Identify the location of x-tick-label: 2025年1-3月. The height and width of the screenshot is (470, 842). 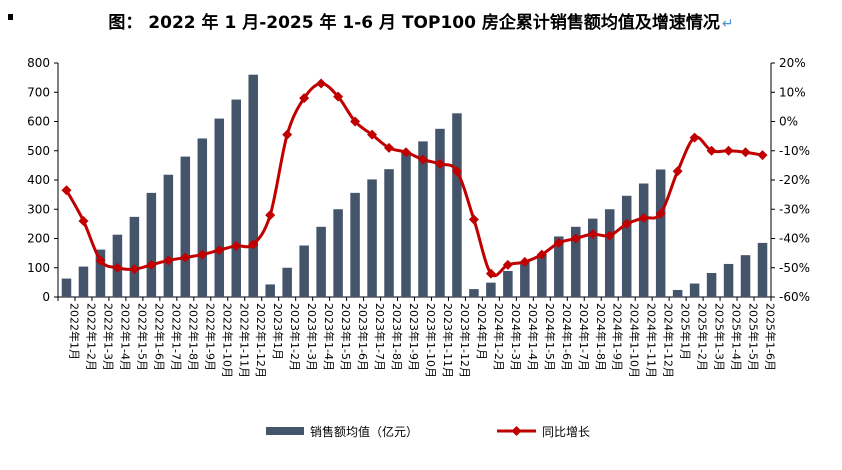
(720, 337).